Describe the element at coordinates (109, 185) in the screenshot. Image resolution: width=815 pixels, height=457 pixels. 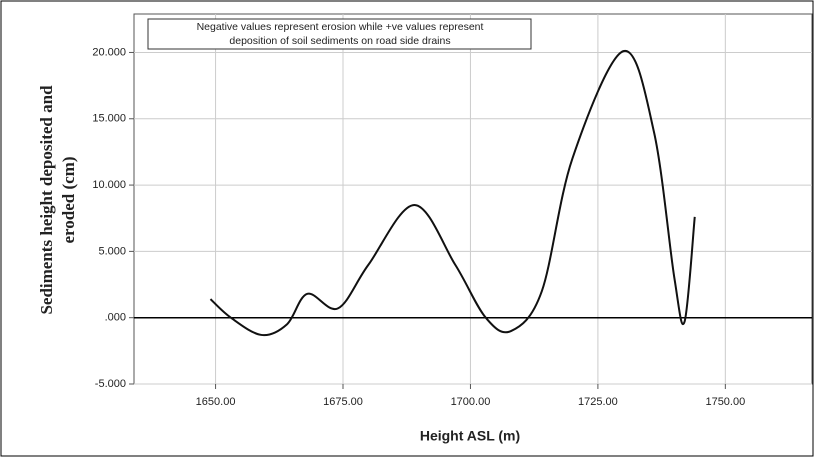
I see `y-tick-label: 10.000` at that location.